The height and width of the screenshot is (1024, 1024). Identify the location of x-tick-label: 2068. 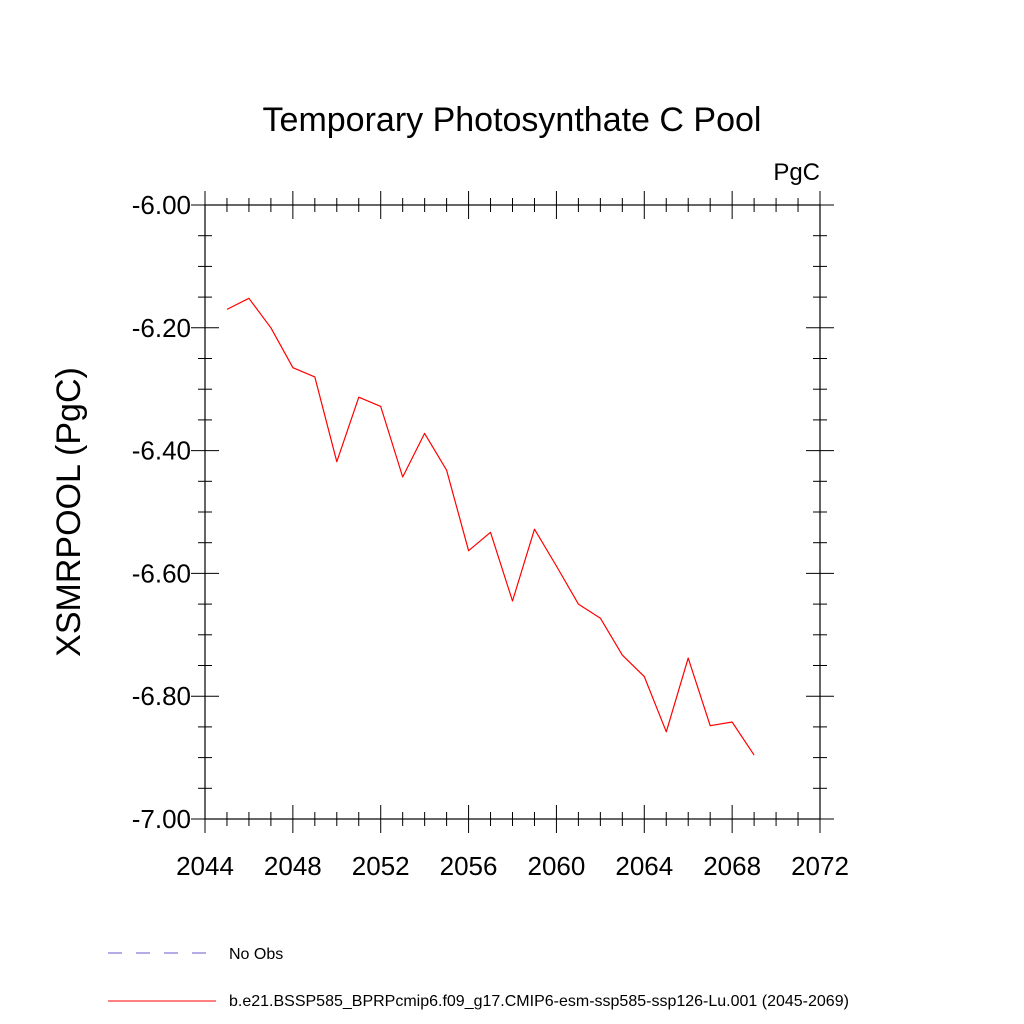
(732, 866).